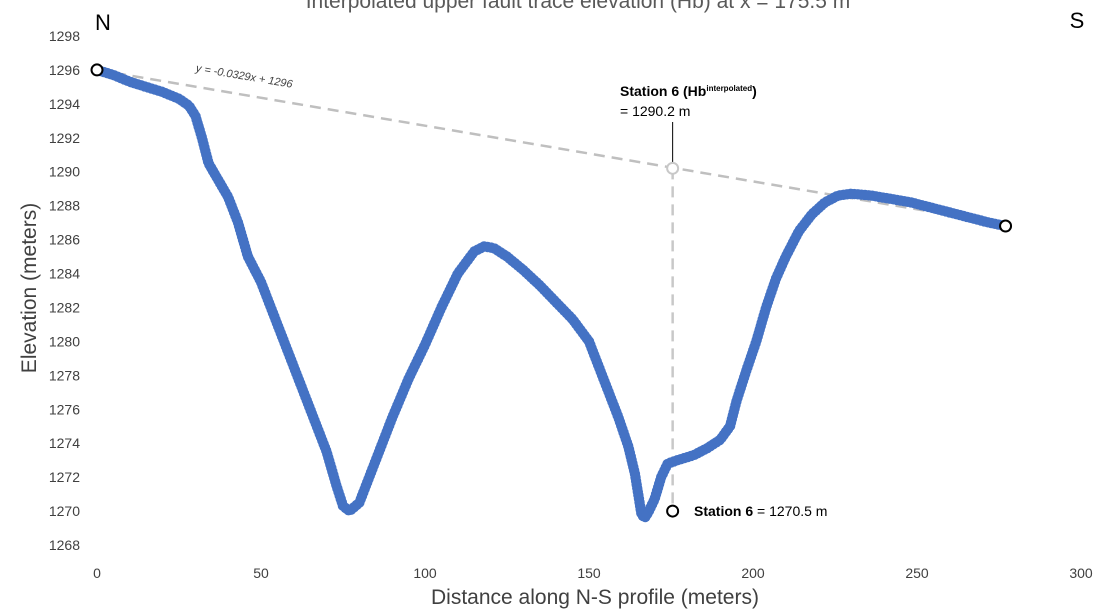 The image size is (1104, 611). What do you see at coordinates (64, 341) in the screenshot?
I see `y-tick-label: 1280` at bounding box center [64, 341].